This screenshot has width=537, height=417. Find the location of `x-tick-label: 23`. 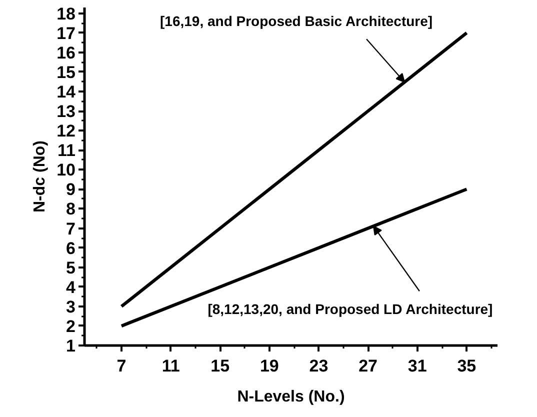

x-tick-label: 23 is located at coordinates (318, 366).